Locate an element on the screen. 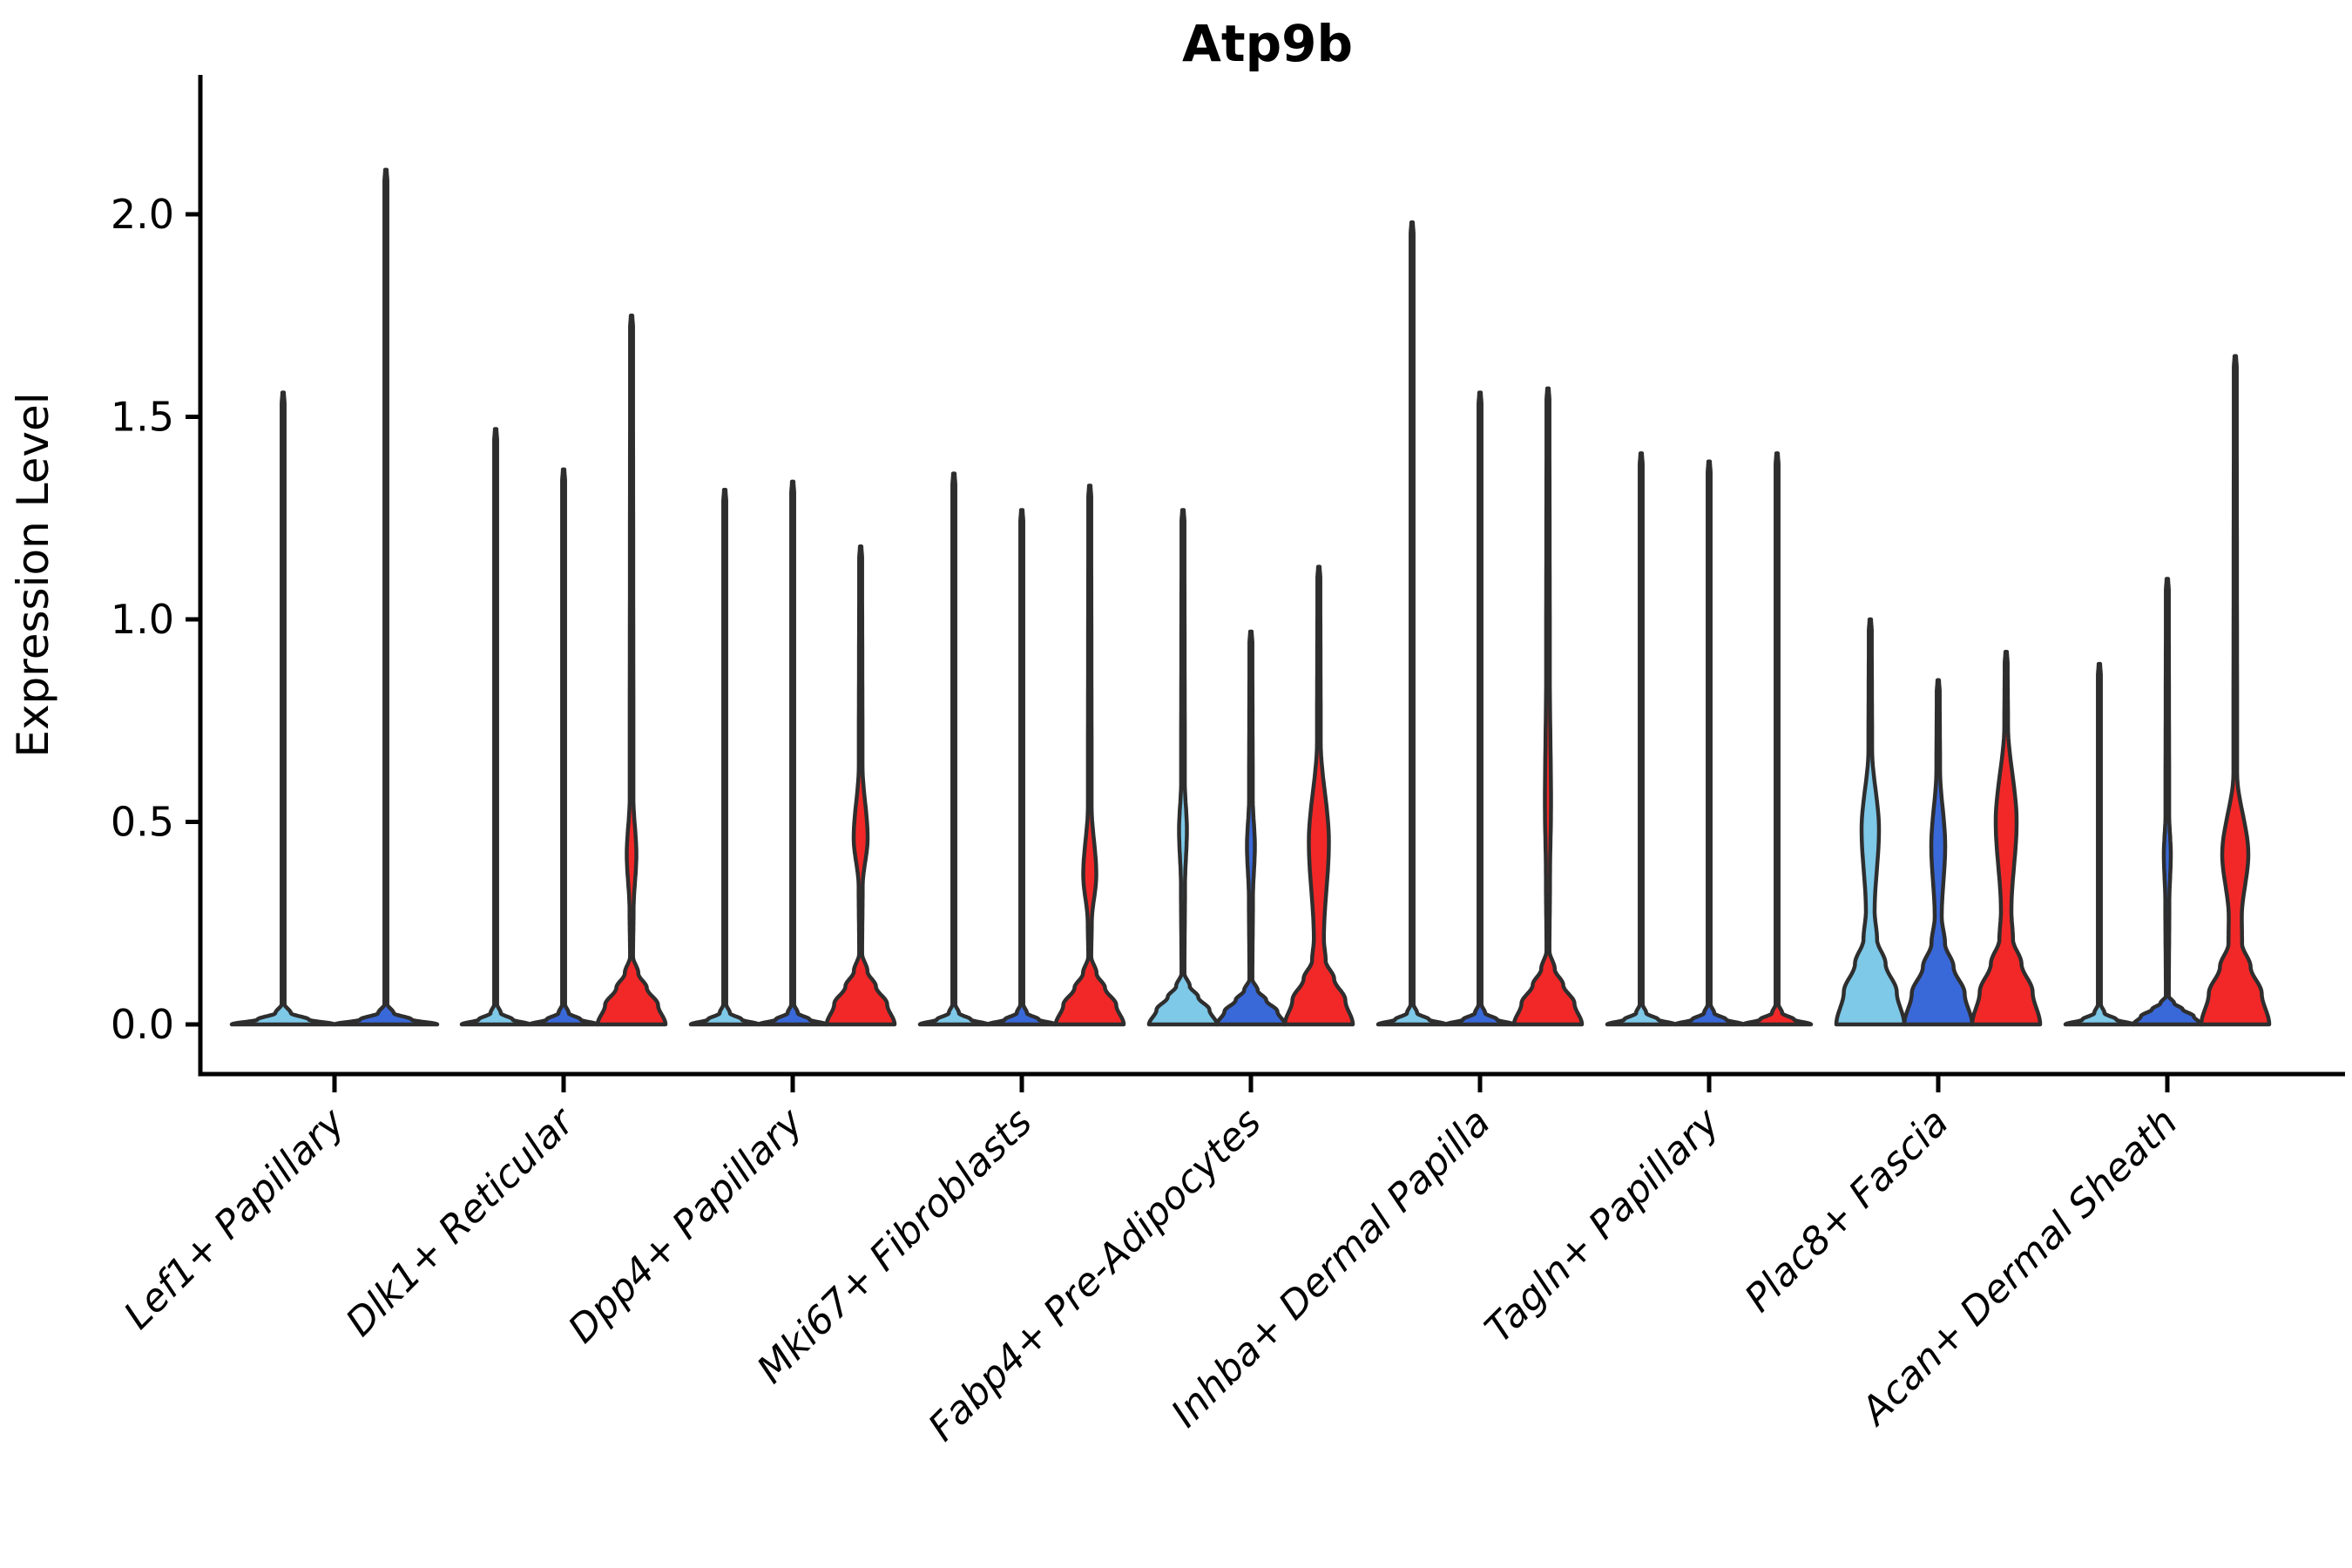 The width and height of the screenshot is (2352, 1568). x-tick-label: Lef1+ Papillary is located at coordinates (235, 1218).